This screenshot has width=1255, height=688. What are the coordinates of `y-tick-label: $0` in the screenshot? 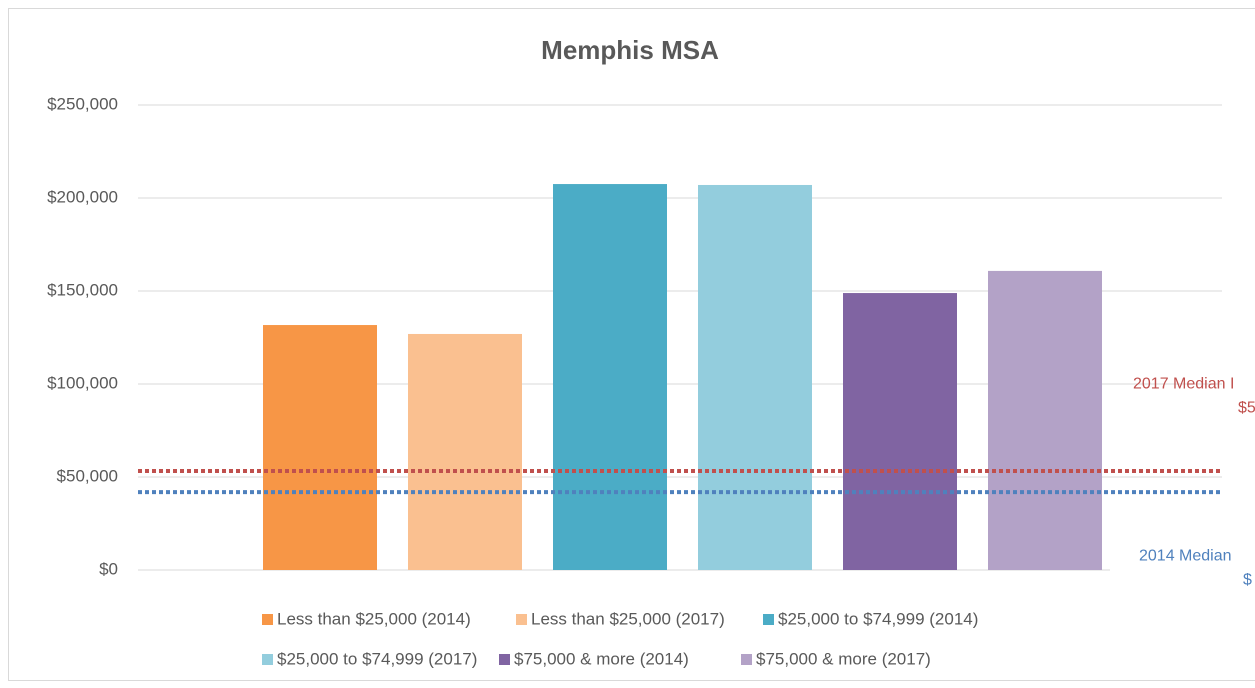 It's located at (108, 568).